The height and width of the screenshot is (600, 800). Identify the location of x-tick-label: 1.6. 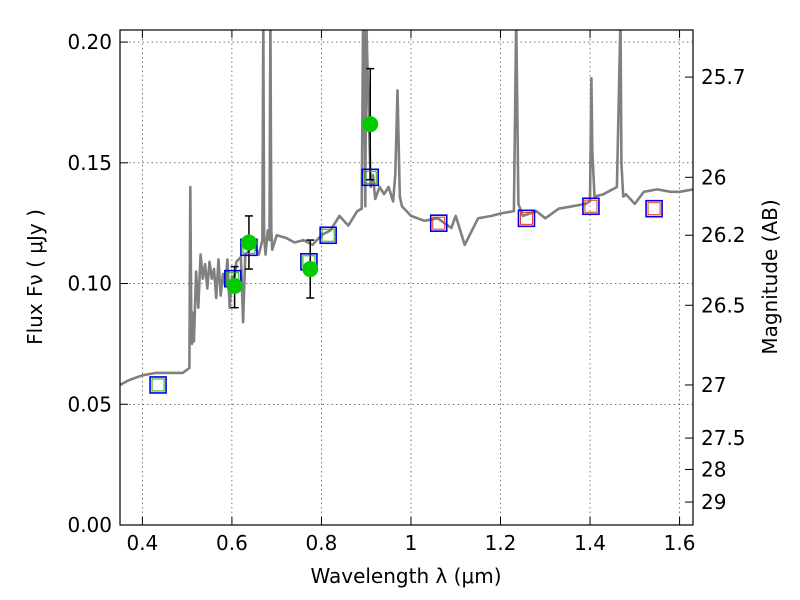
(680, 543).